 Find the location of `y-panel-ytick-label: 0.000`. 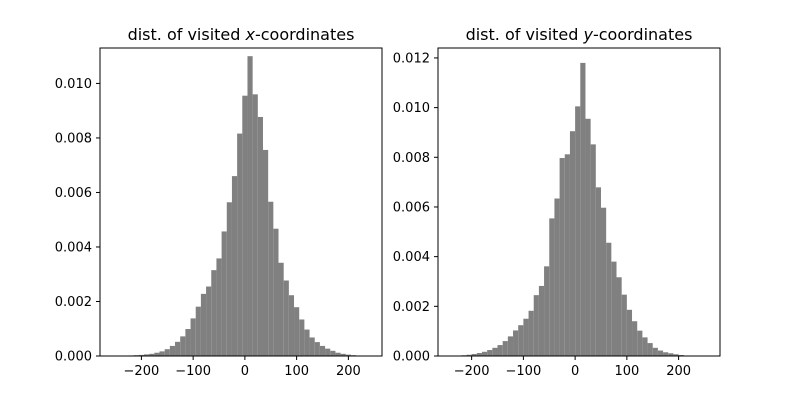

y-panel-ytick-label: 0.000 is located at coordinates (411, 357).